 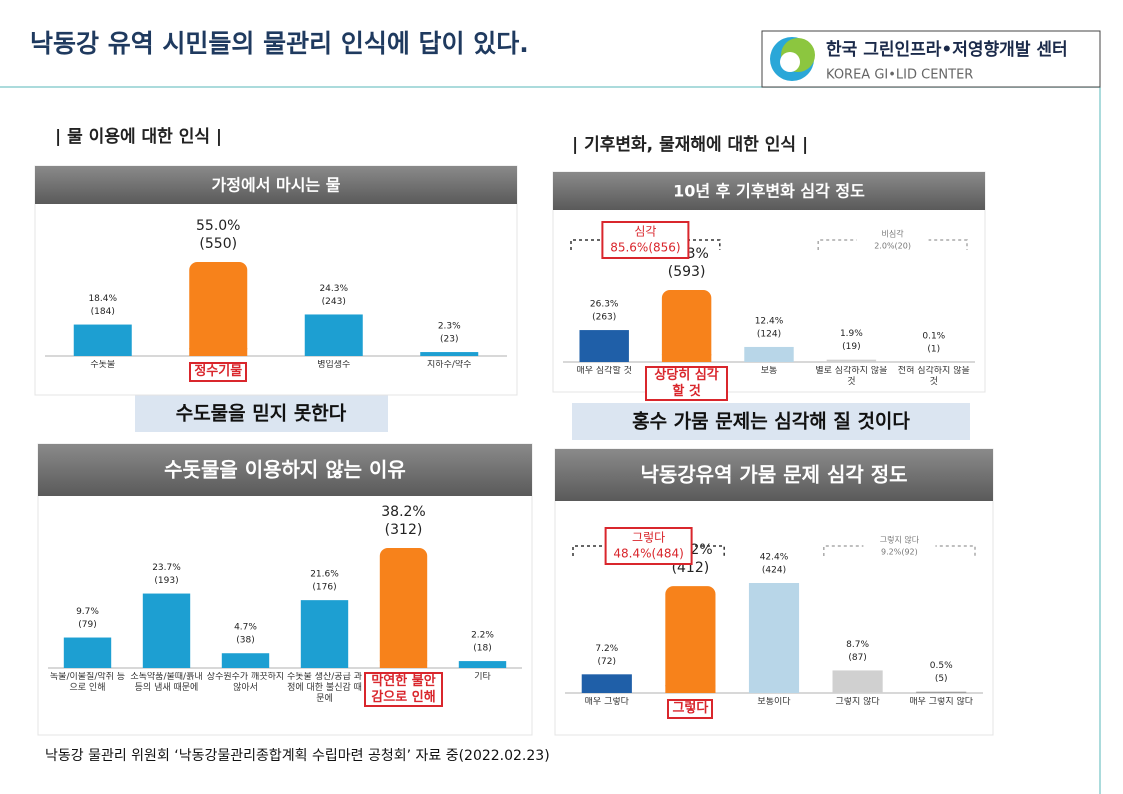 I want to click on category-label-wrap: 기타, so click(x=482, y=677).